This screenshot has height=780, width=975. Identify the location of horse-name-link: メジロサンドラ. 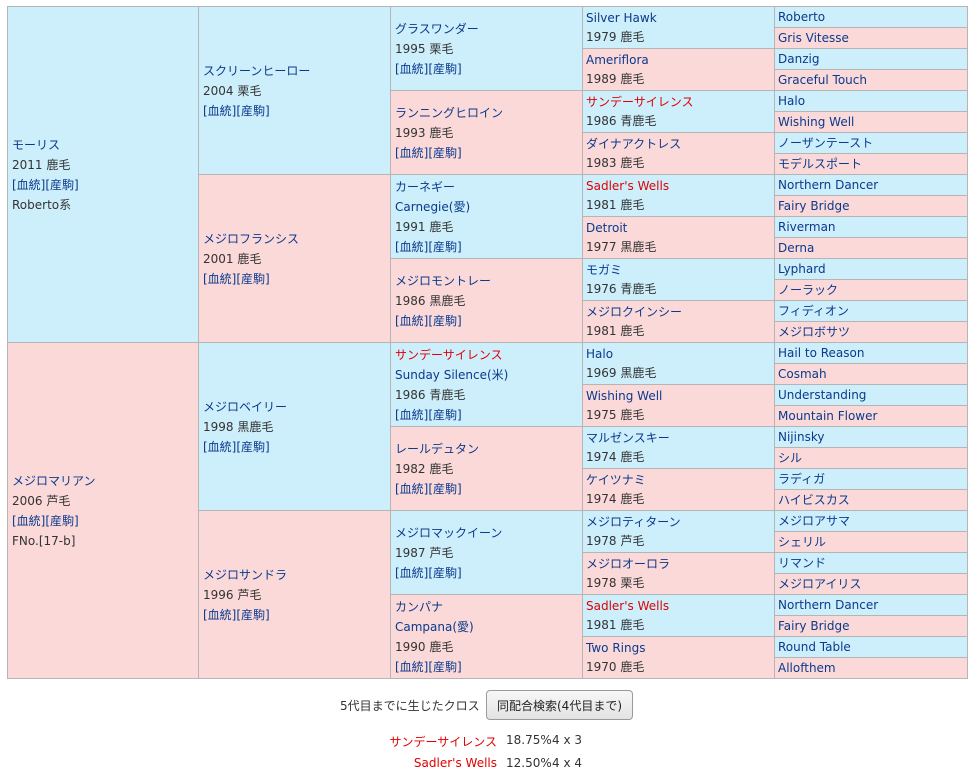
(245, 574).